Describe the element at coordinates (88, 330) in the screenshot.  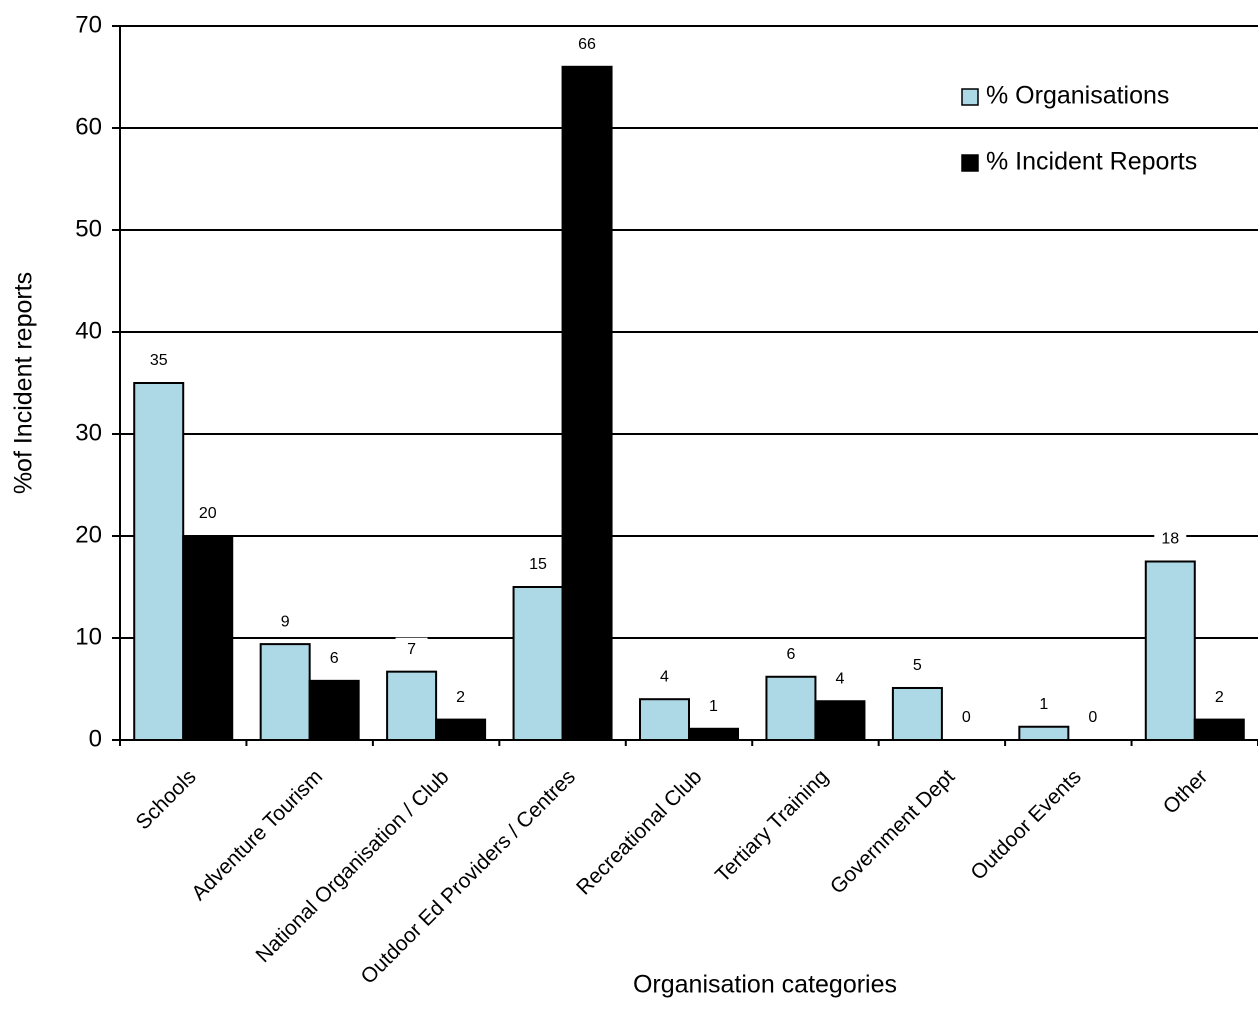
I see `y-tick-label: 40` at that location.